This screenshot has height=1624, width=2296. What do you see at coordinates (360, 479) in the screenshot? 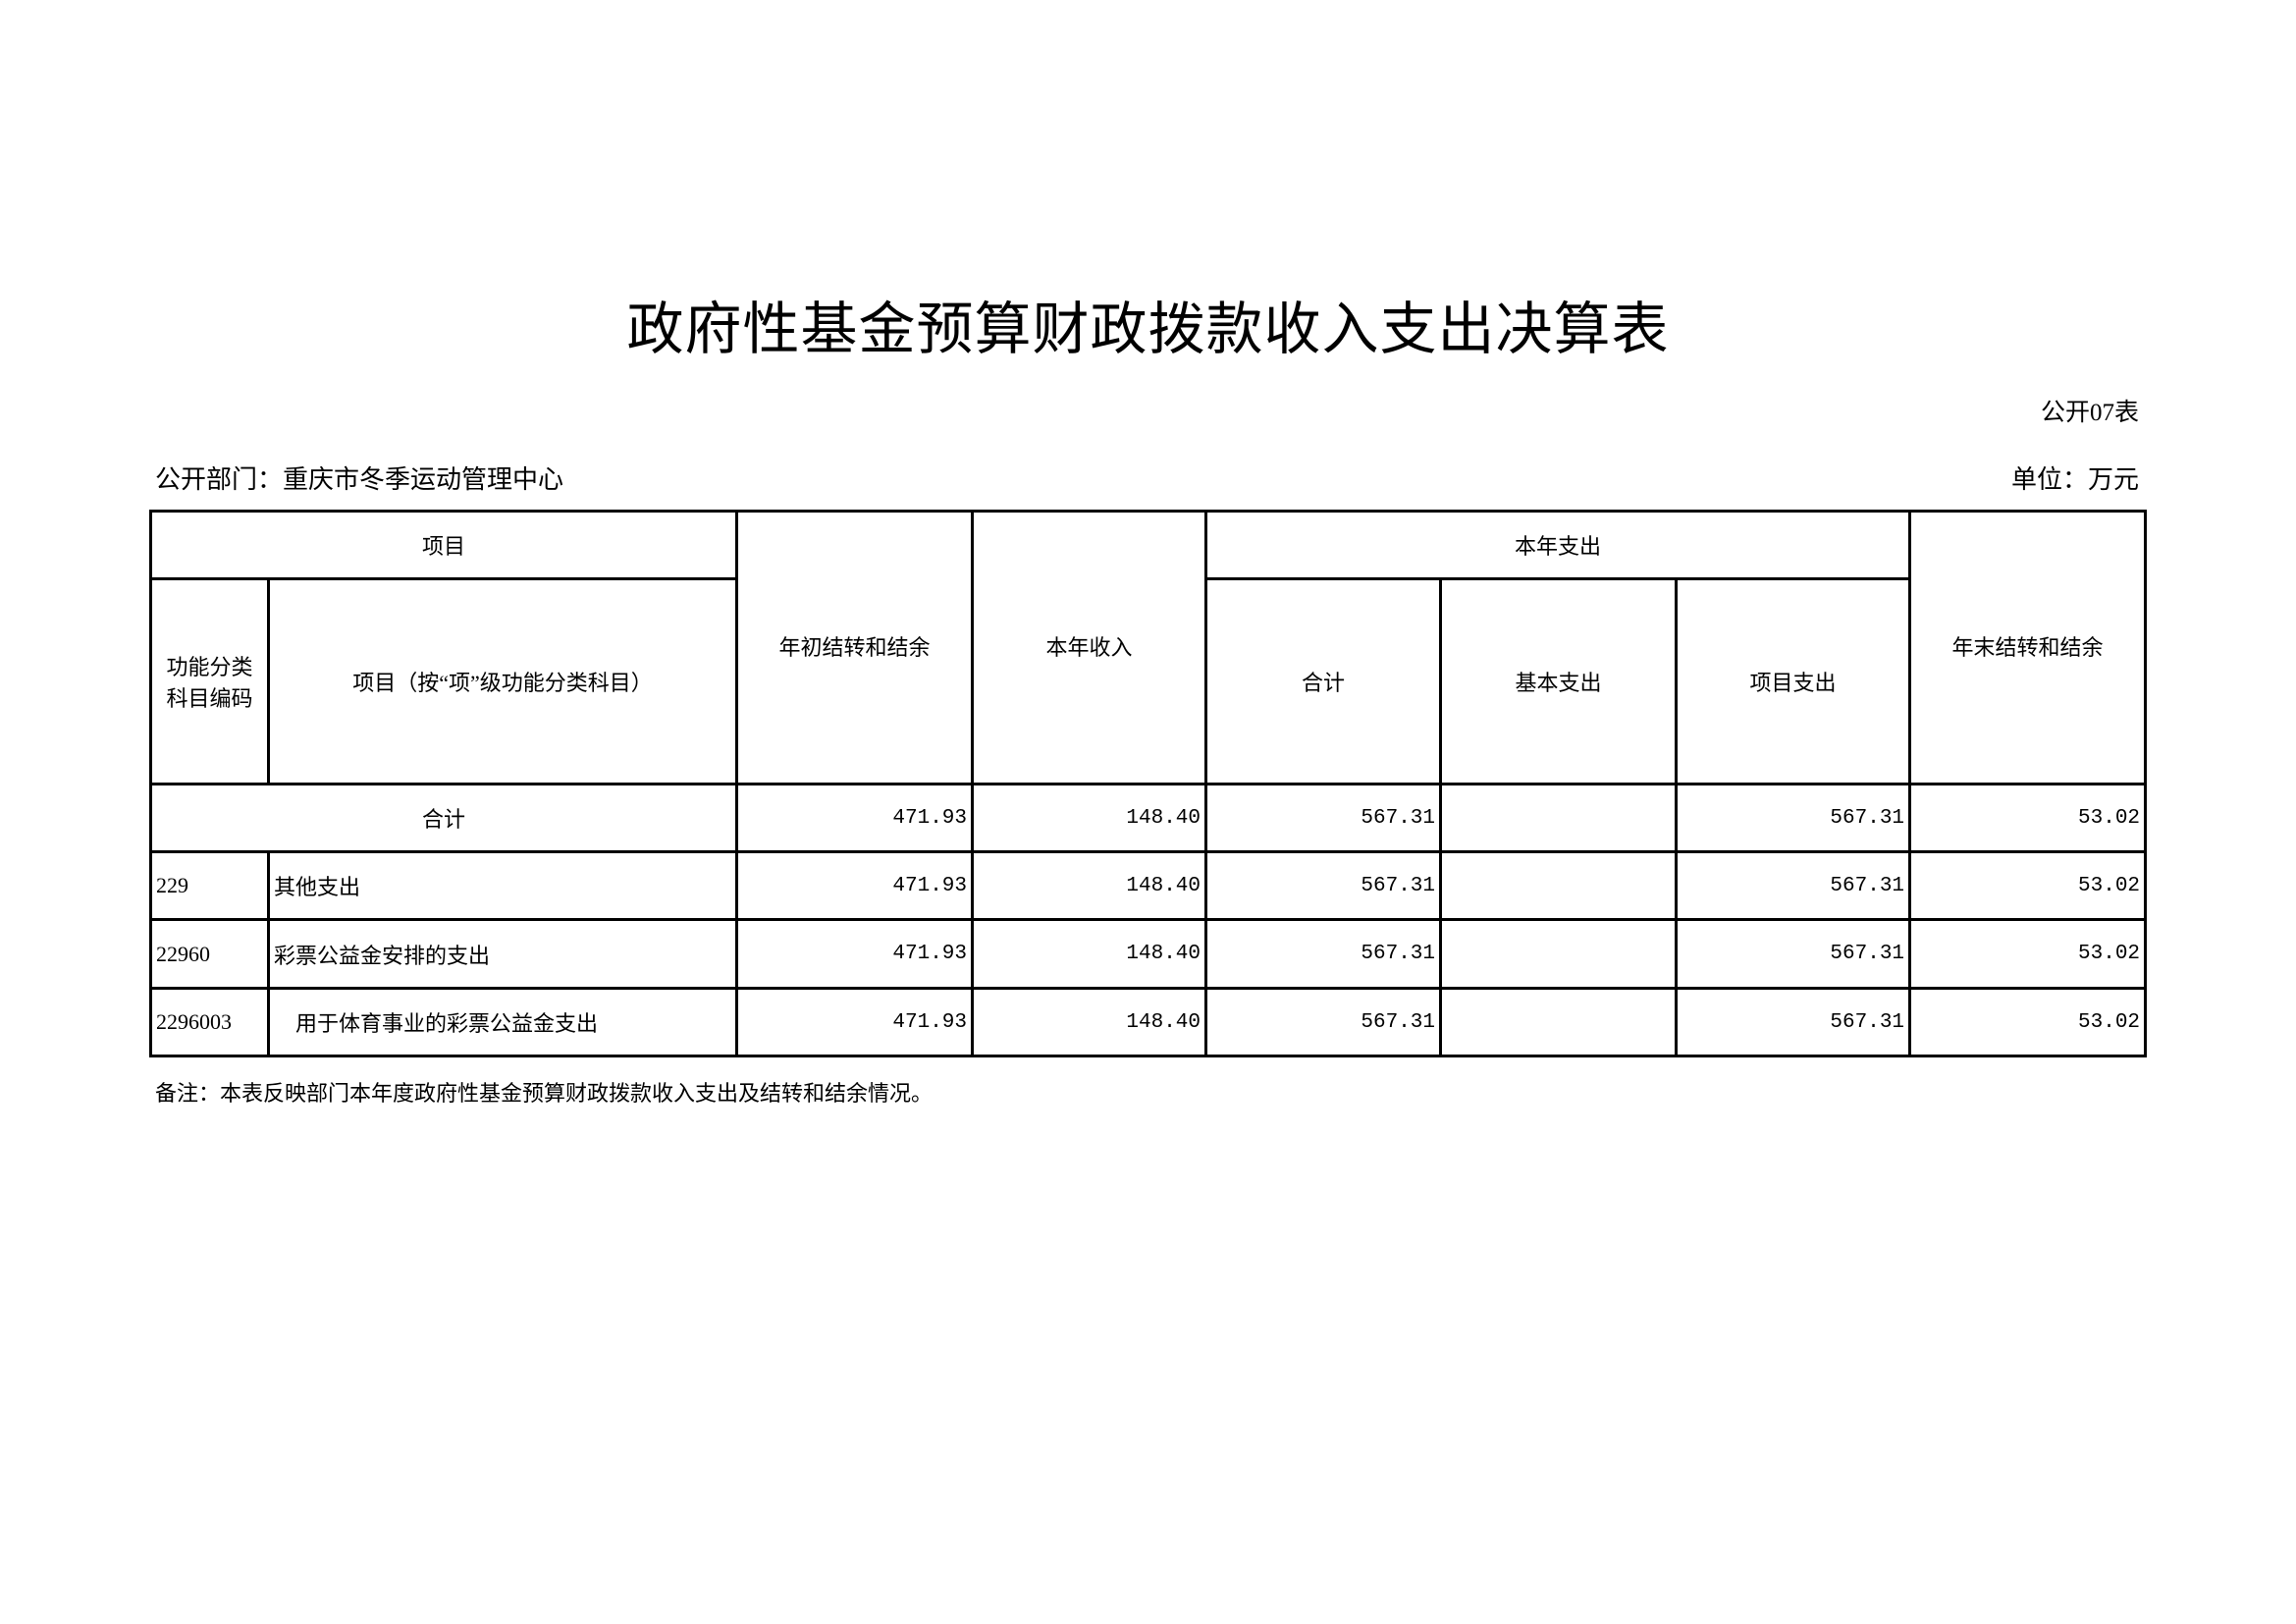
I see `department-label: 公开部门：重庆市冬季运动管理中心` at bounding box center [360, 479].